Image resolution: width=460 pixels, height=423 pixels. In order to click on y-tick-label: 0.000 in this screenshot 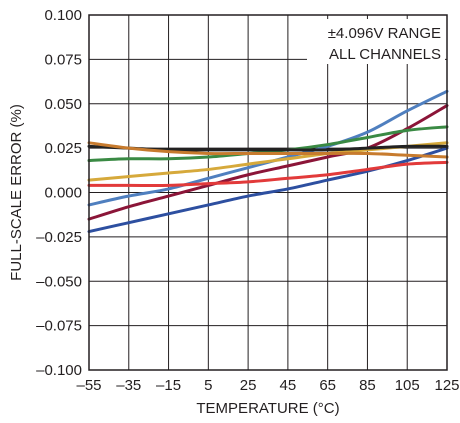, I will do `click(63, 193)`.